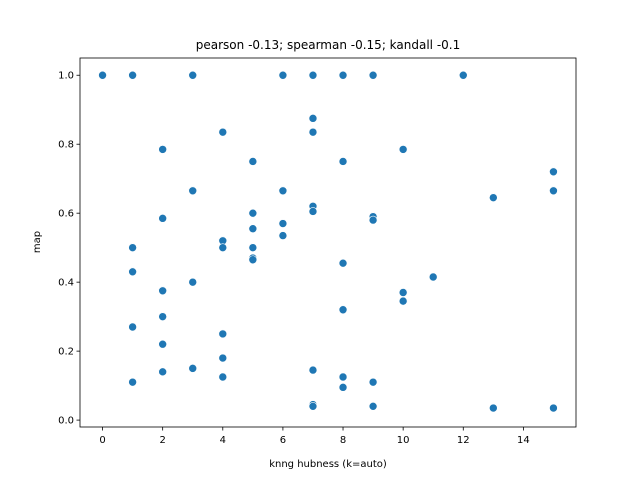  What do you see at coordinates (66, 145) in the screenshot?
I see `y-tick-label: 0.8` at bounding box center [66, 145].